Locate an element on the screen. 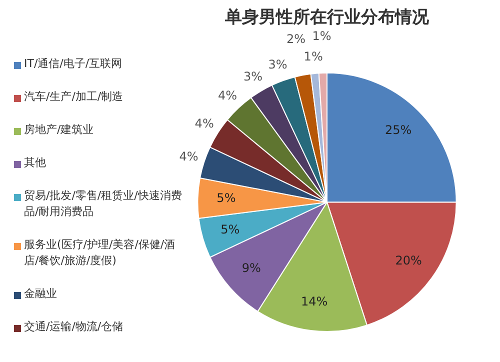 The image size is (500, 362). legend-label: IT/通信/电子/互联网 is located at coordinates (73, 64).